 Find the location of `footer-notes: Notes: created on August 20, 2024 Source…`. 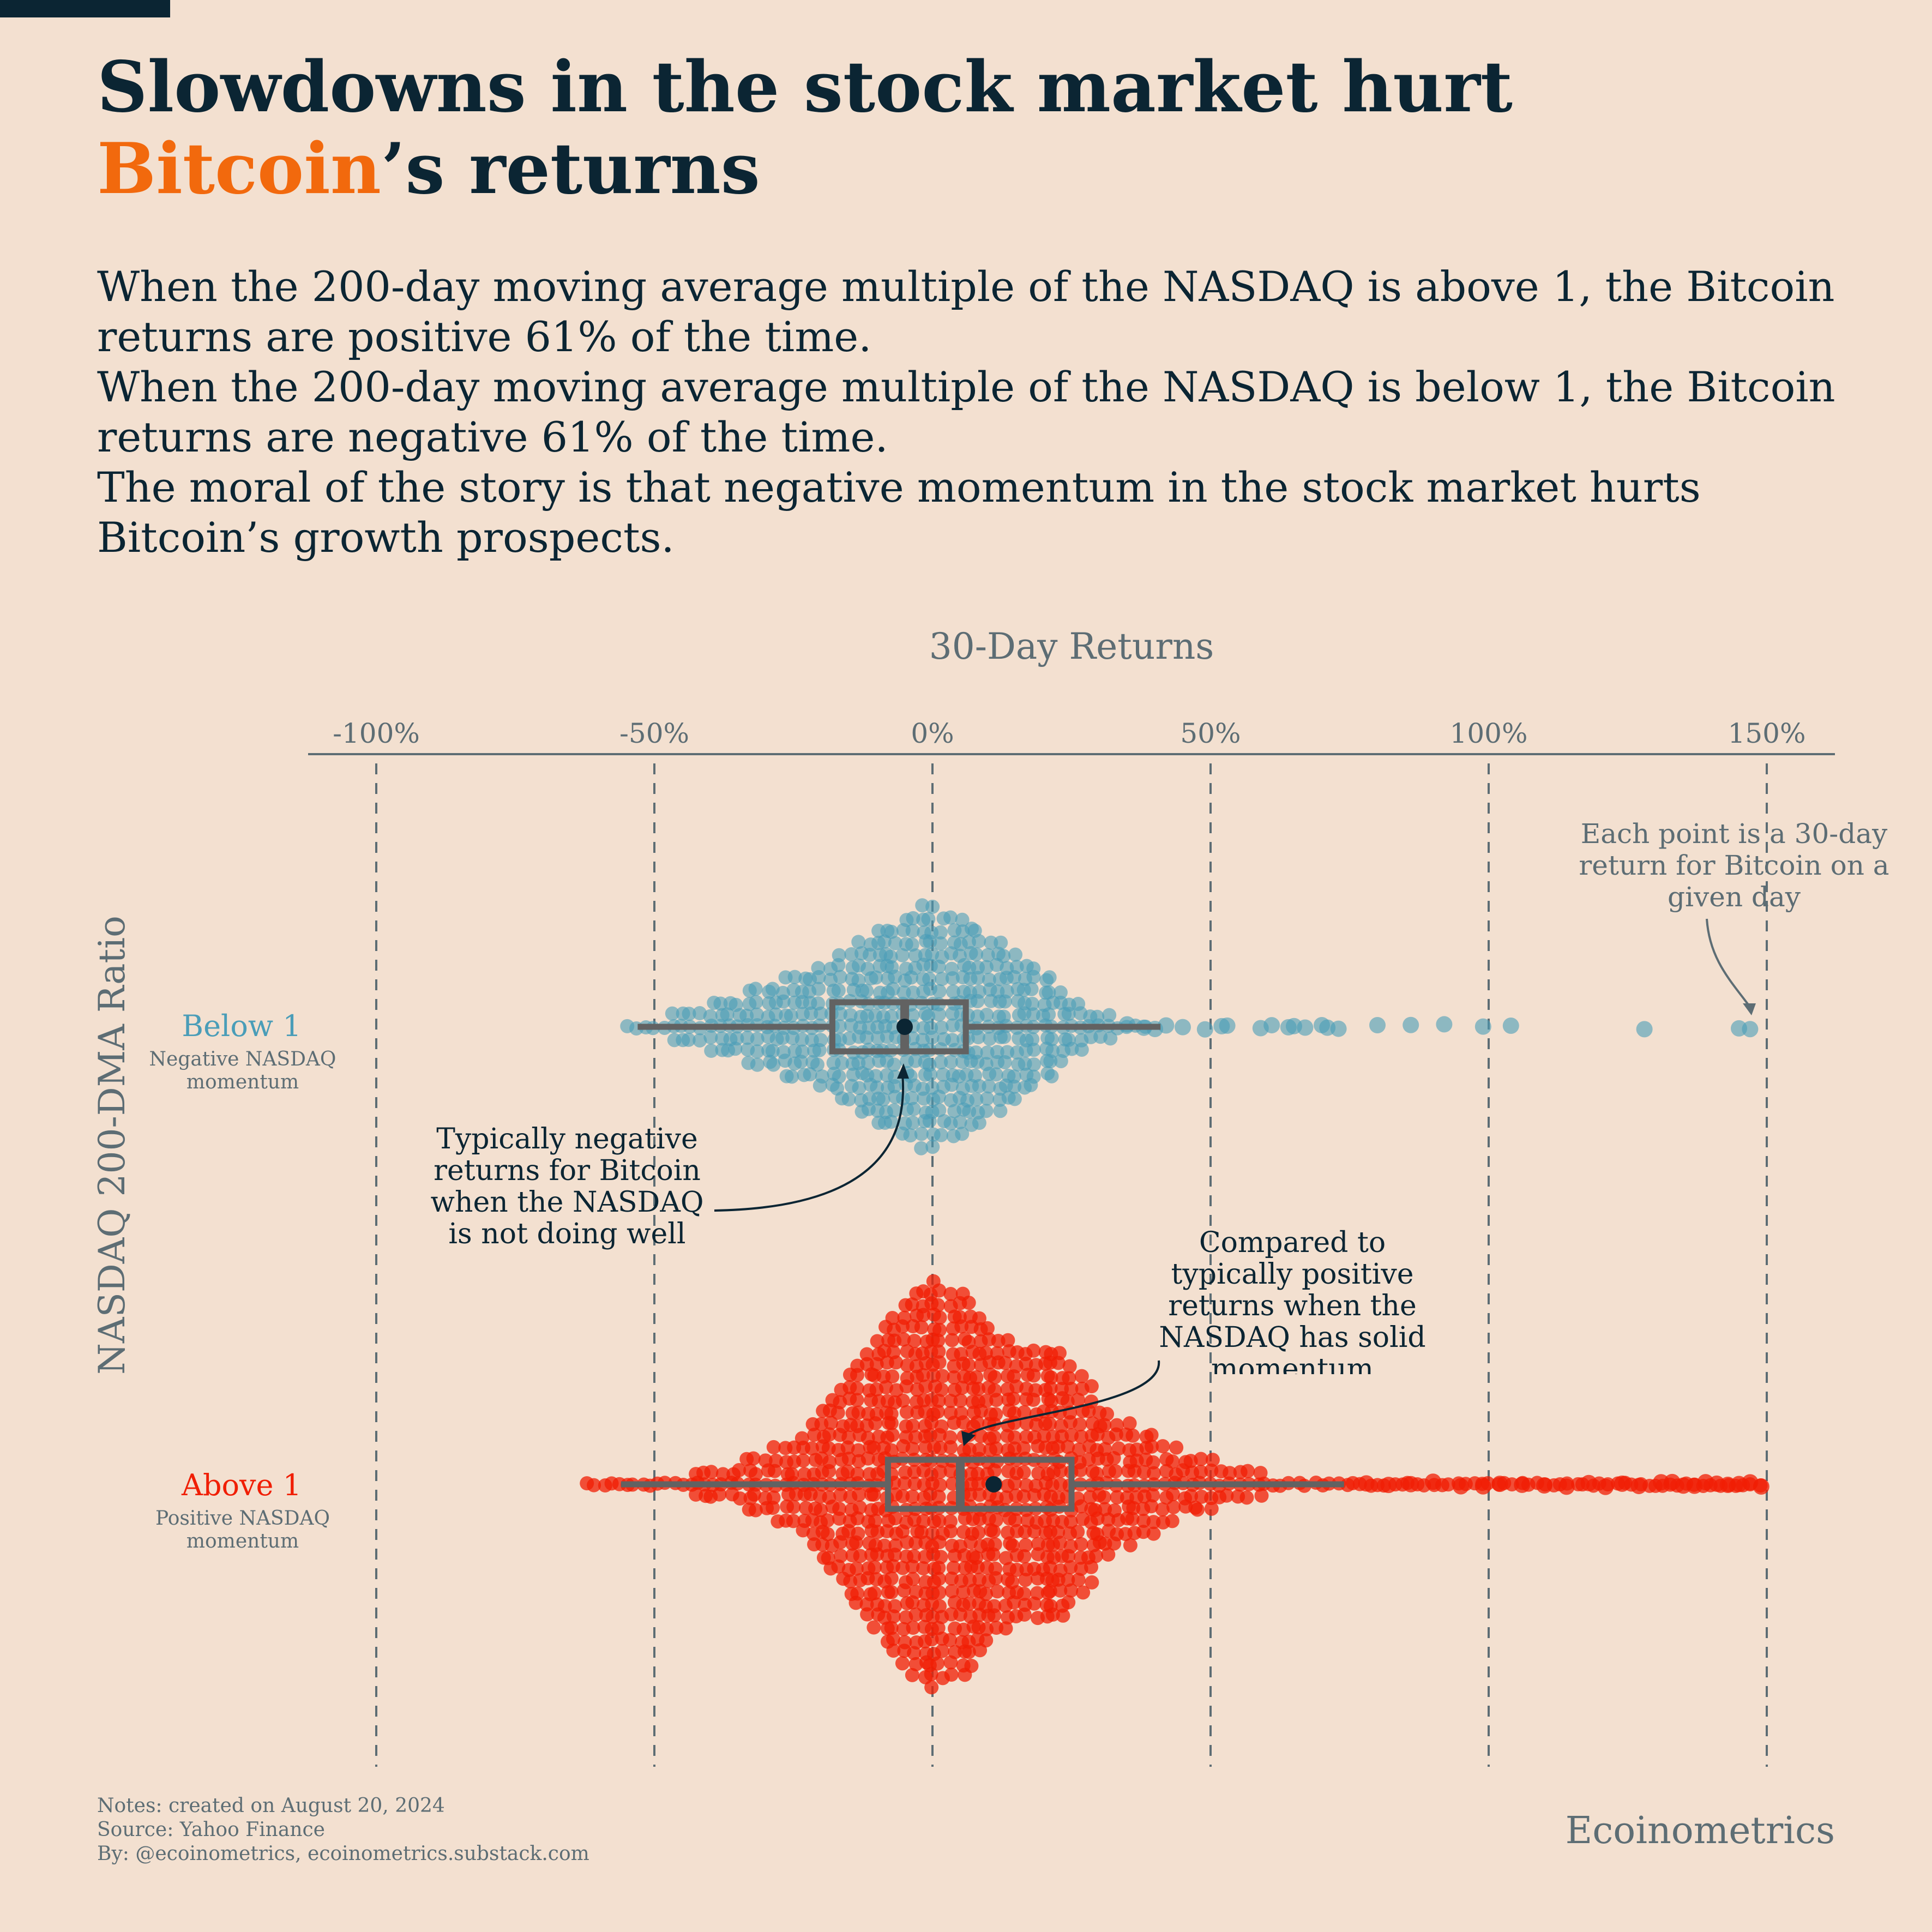

footer-notes: Notes: created on August 20, 2024 Source… is located at coordinates (343, 1830).